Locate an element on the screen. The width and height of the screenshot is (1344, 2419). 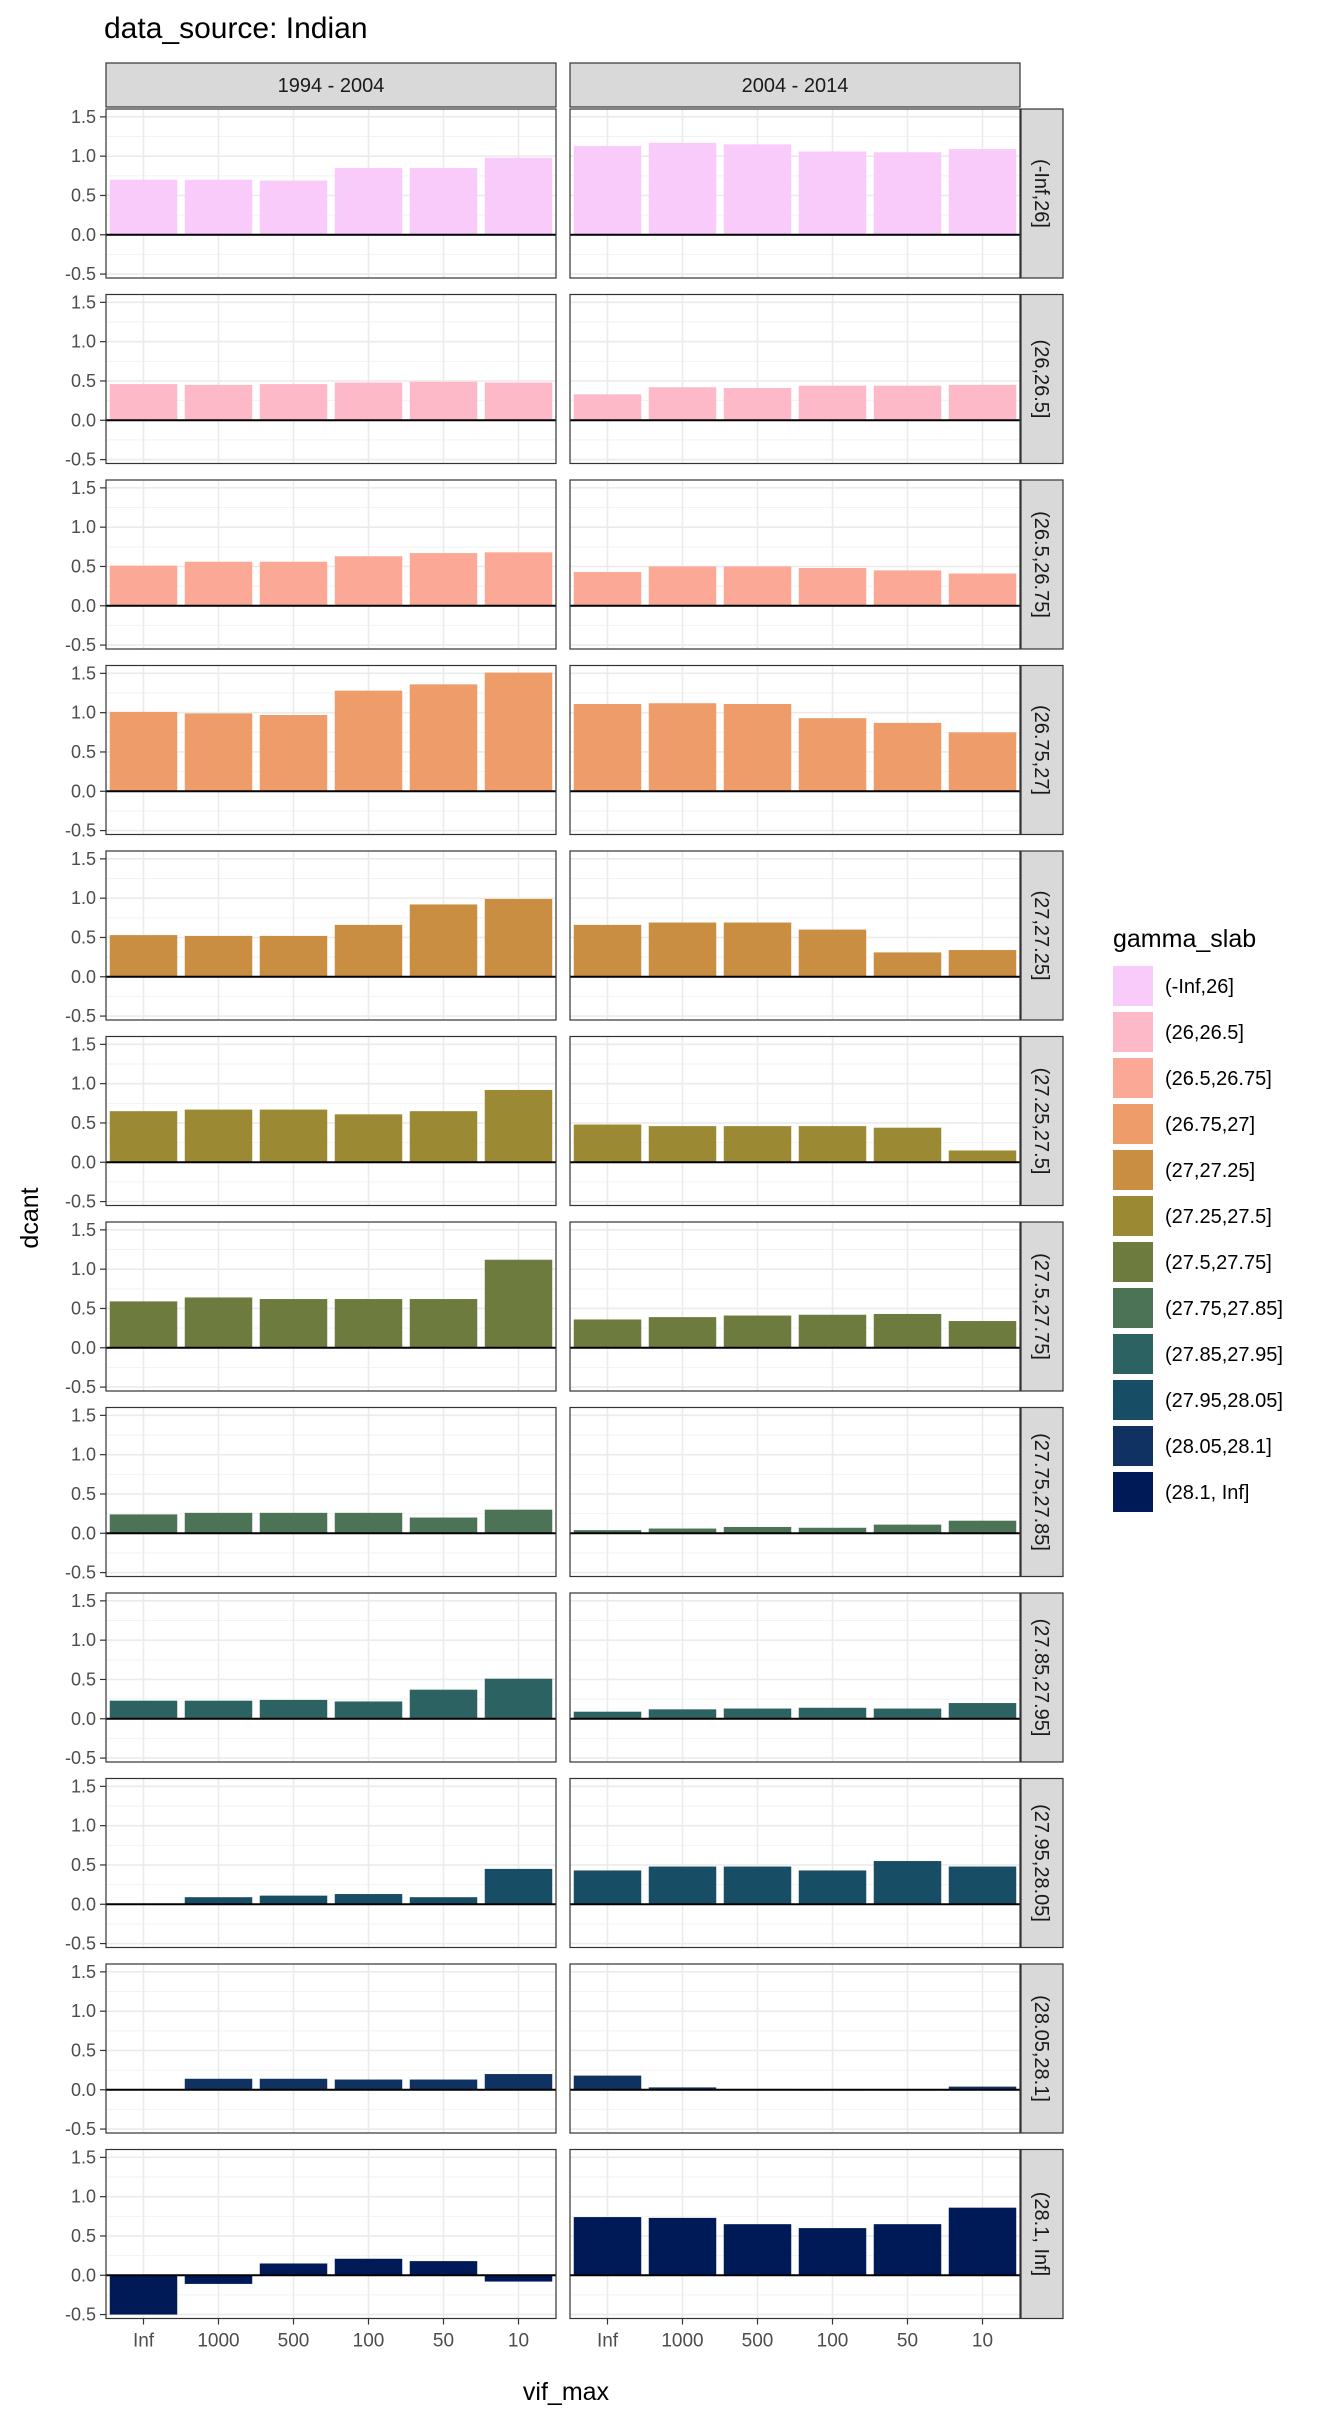
panel-r3-c2 is located at coordinates (795, 564).